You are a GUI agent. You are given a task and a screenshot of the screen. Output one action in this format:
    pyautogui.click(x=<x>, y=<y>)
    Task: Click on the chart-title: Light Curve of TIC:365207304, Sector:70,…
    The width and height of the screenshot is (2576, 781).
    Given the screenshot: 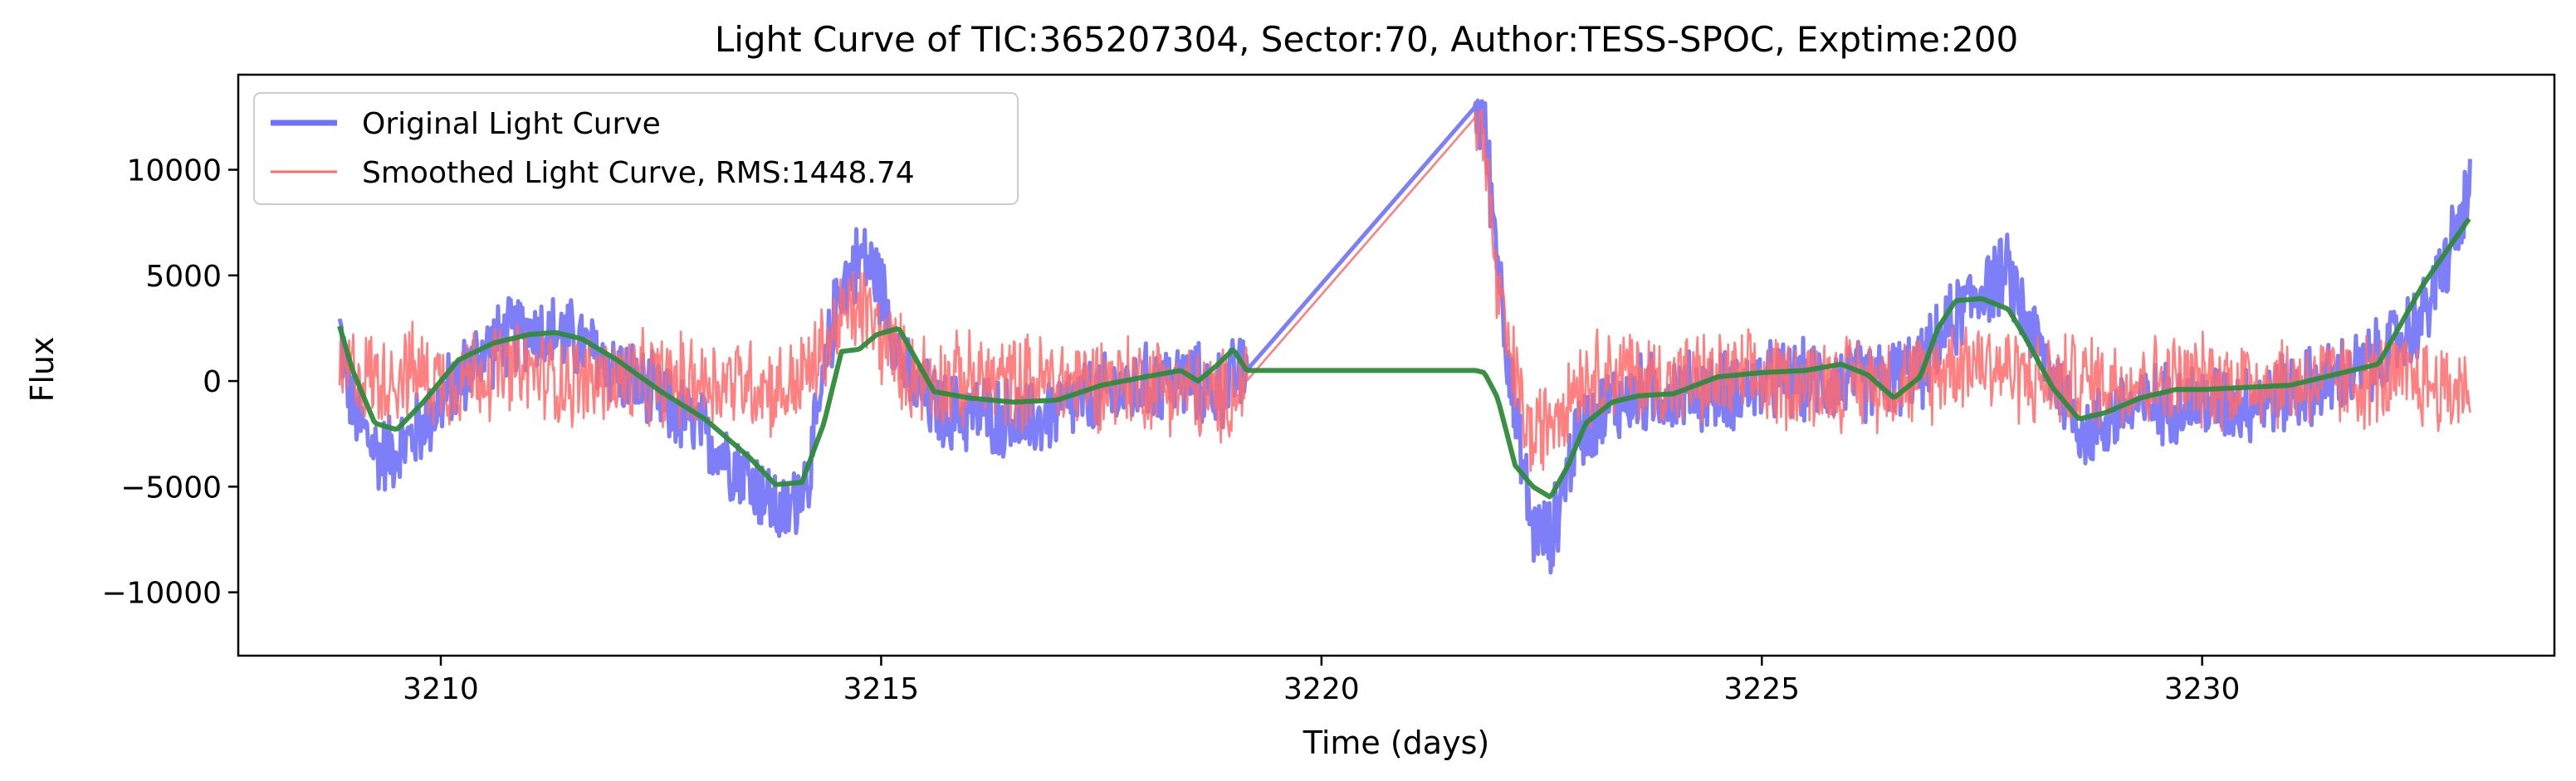 What is the action you would take?
    pyautogui.click(x=1366, y=39)
    